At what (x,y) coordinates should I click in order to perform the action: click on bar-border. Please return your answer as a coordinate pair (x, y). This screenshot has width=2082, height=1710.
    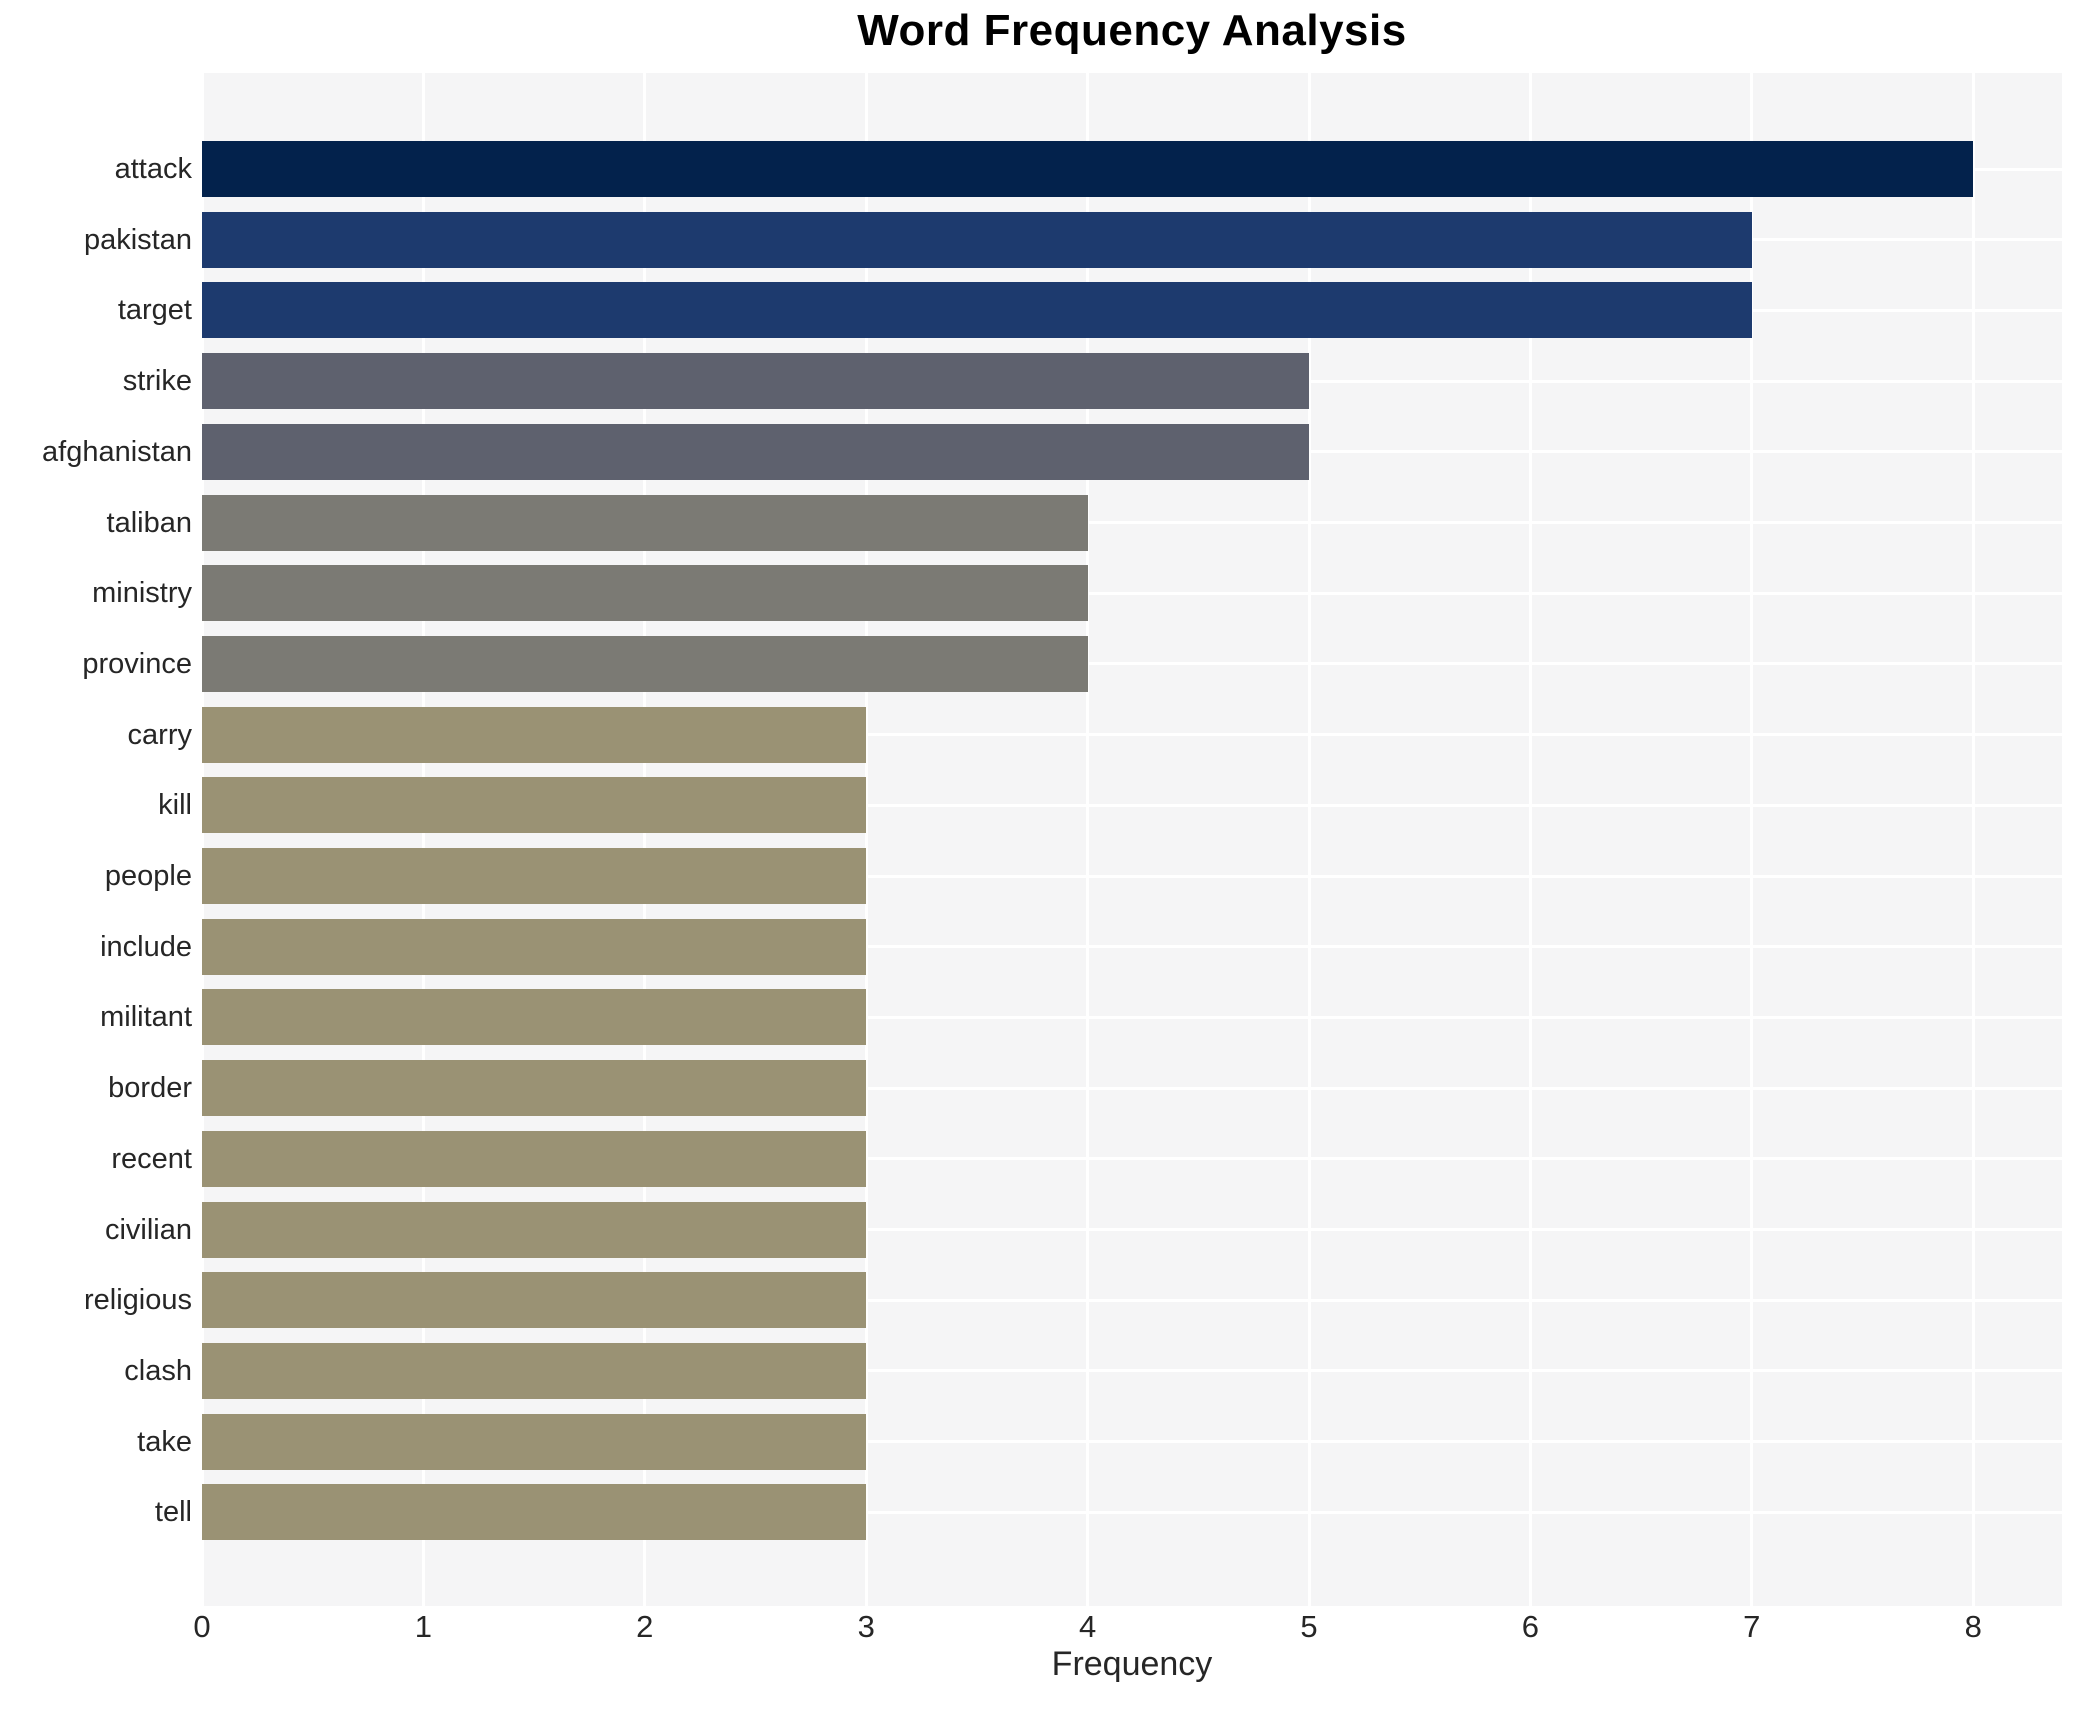
    Looking at the image, I should click on (534, 1088).